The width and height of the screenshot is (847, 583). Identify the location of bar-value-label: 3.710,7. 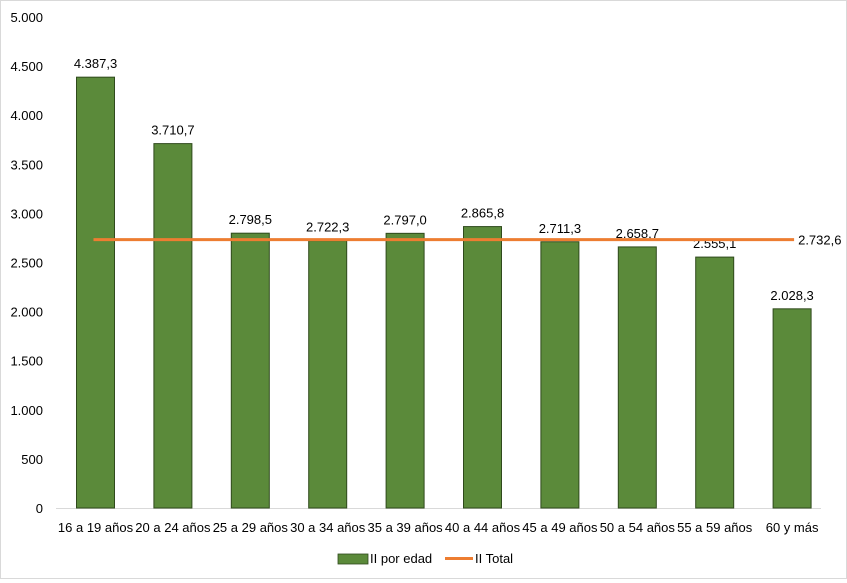
(172, 130).